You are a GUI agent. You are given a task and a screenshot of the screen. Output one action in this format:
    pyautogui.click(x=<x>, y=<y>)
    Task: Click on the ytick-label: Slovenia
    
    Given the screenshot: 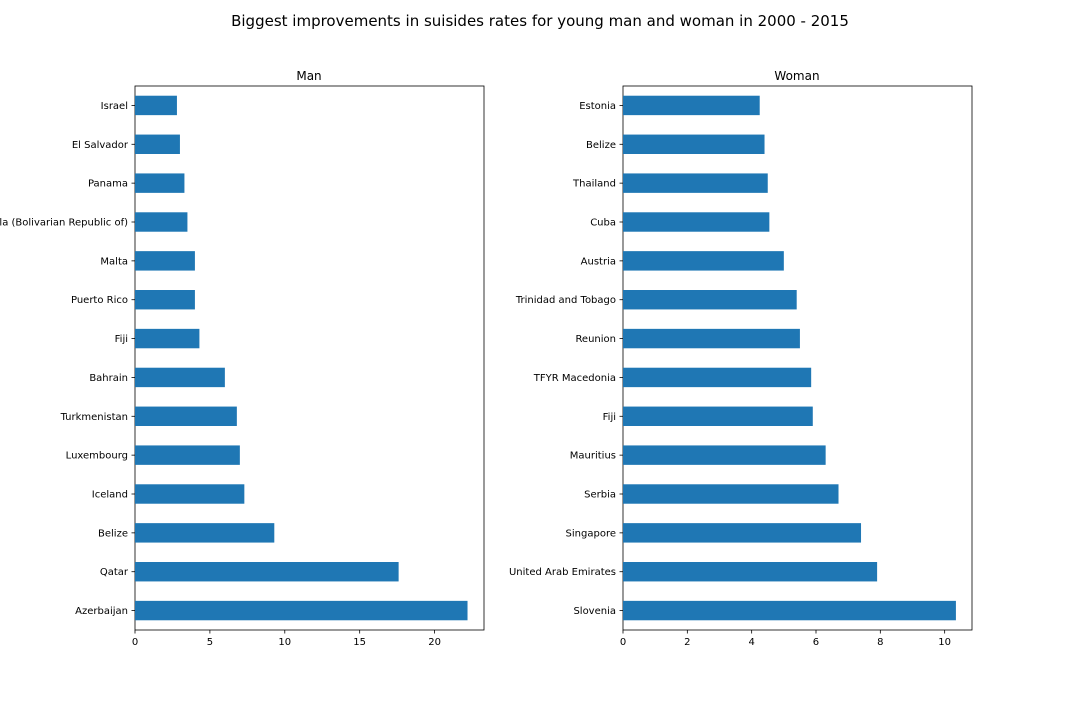 What is the action you would take?
    pyautogui.click(x=594, y=611)
    